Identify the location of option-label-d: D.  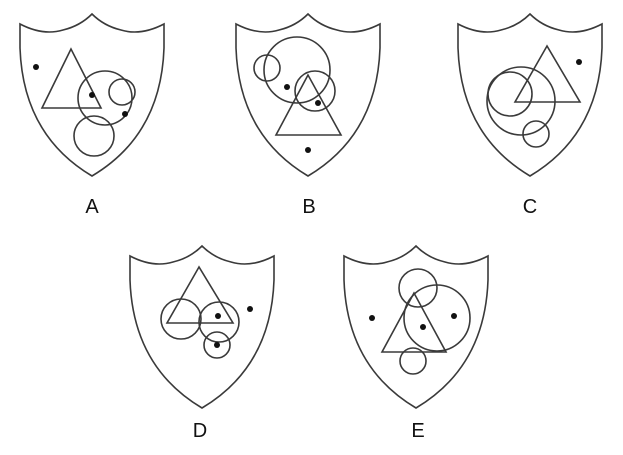
(200, 431).